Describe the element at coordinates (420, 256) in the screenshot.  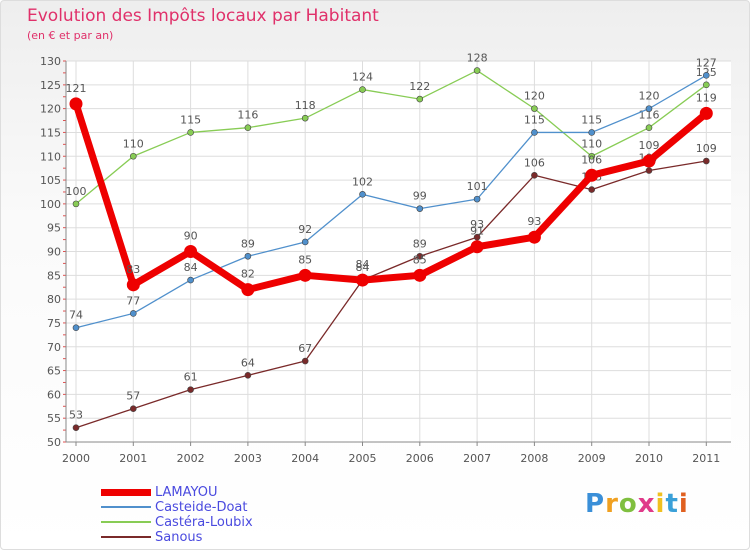
I see `data-point-sanous-2006` at that location.